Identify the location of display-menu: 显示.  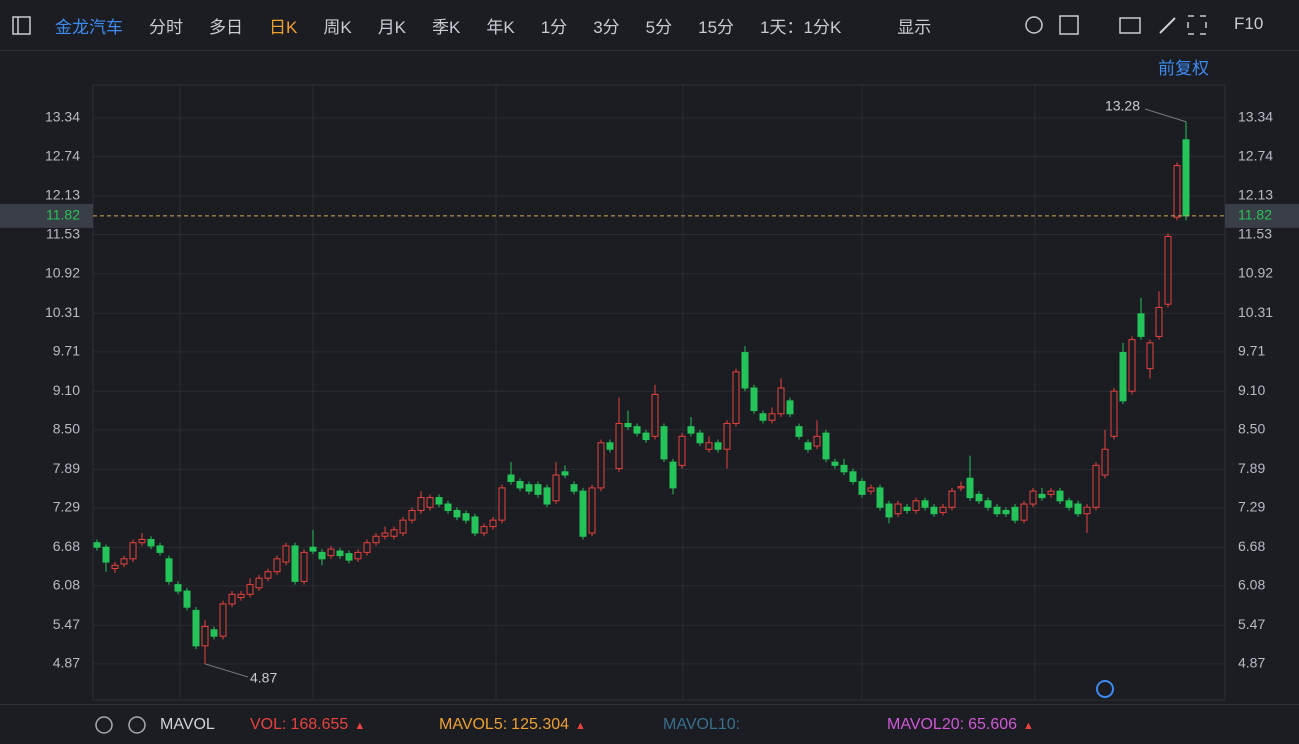
(914, 27).